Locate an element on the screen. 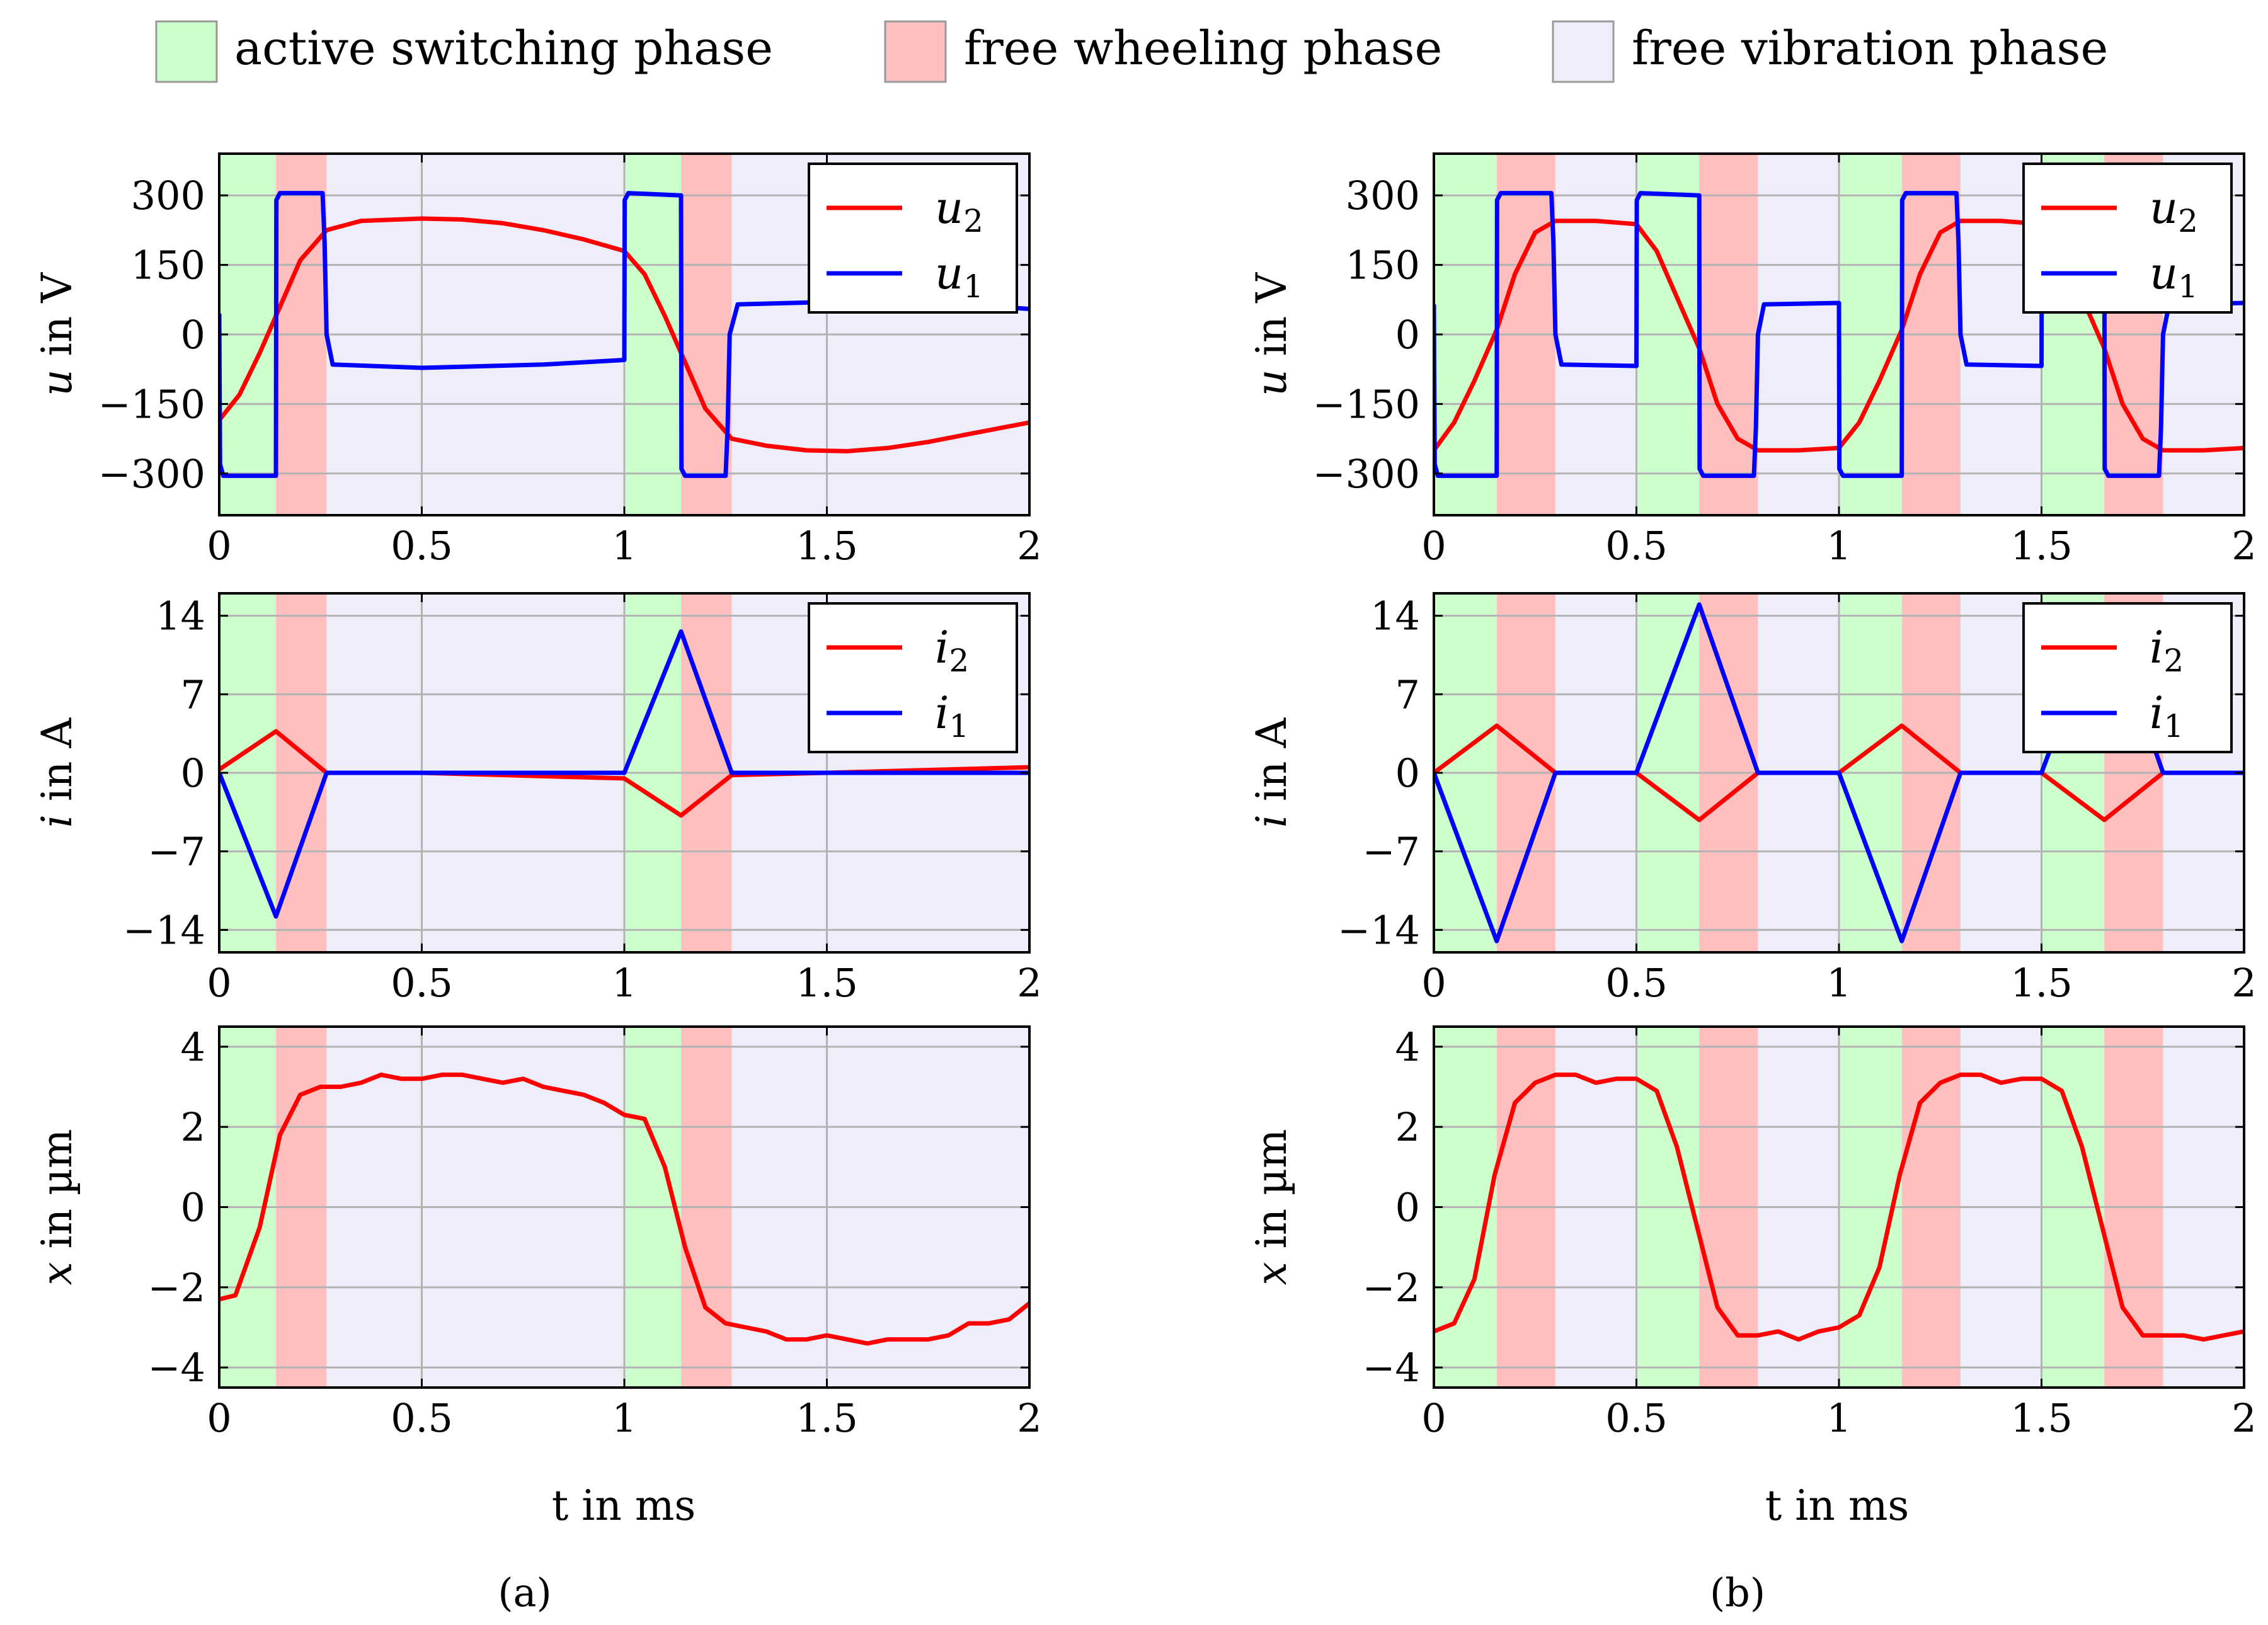 The width and height of the screenshot is (2268, 1625). legend-swatch-wheeling is located at coordinates (915, 52).